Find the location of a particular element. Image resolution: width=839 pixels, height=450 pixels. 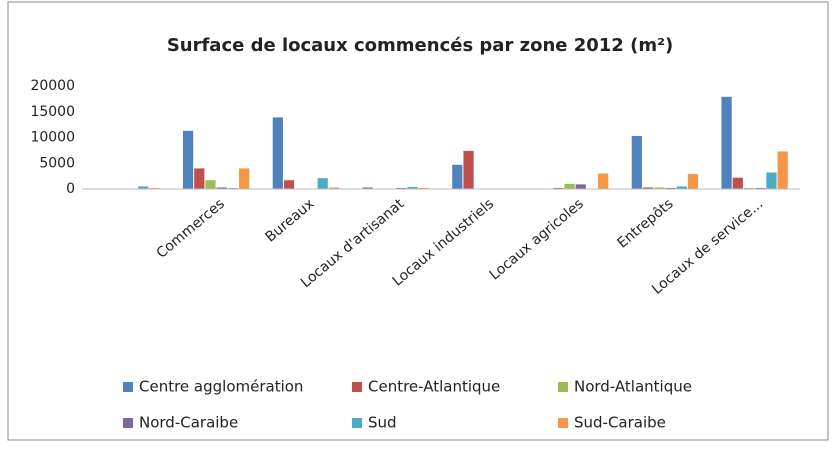

legend-label: Sud is located at coordinates (382, 423).